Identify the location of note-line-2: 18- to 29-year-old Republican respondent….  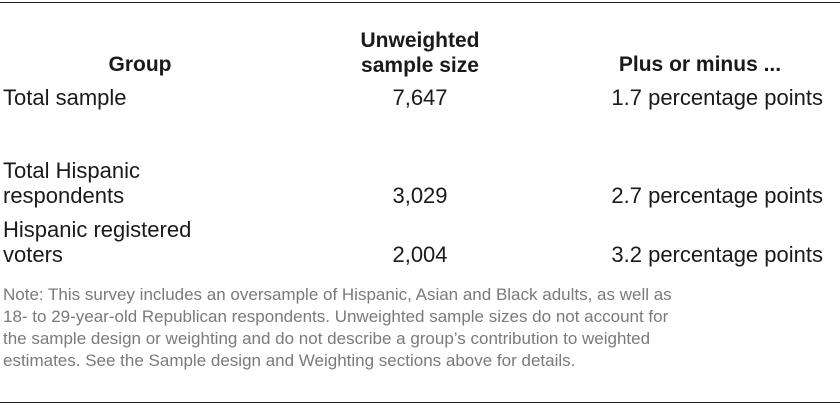
(336, 316).